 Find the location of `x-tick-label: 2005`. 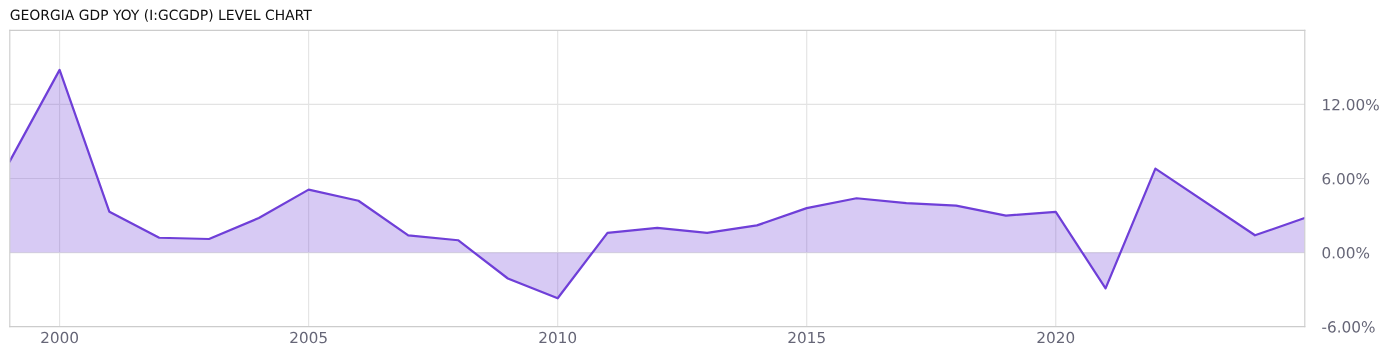

x-tick-label: 2005 is located at coordinates (308, 337).